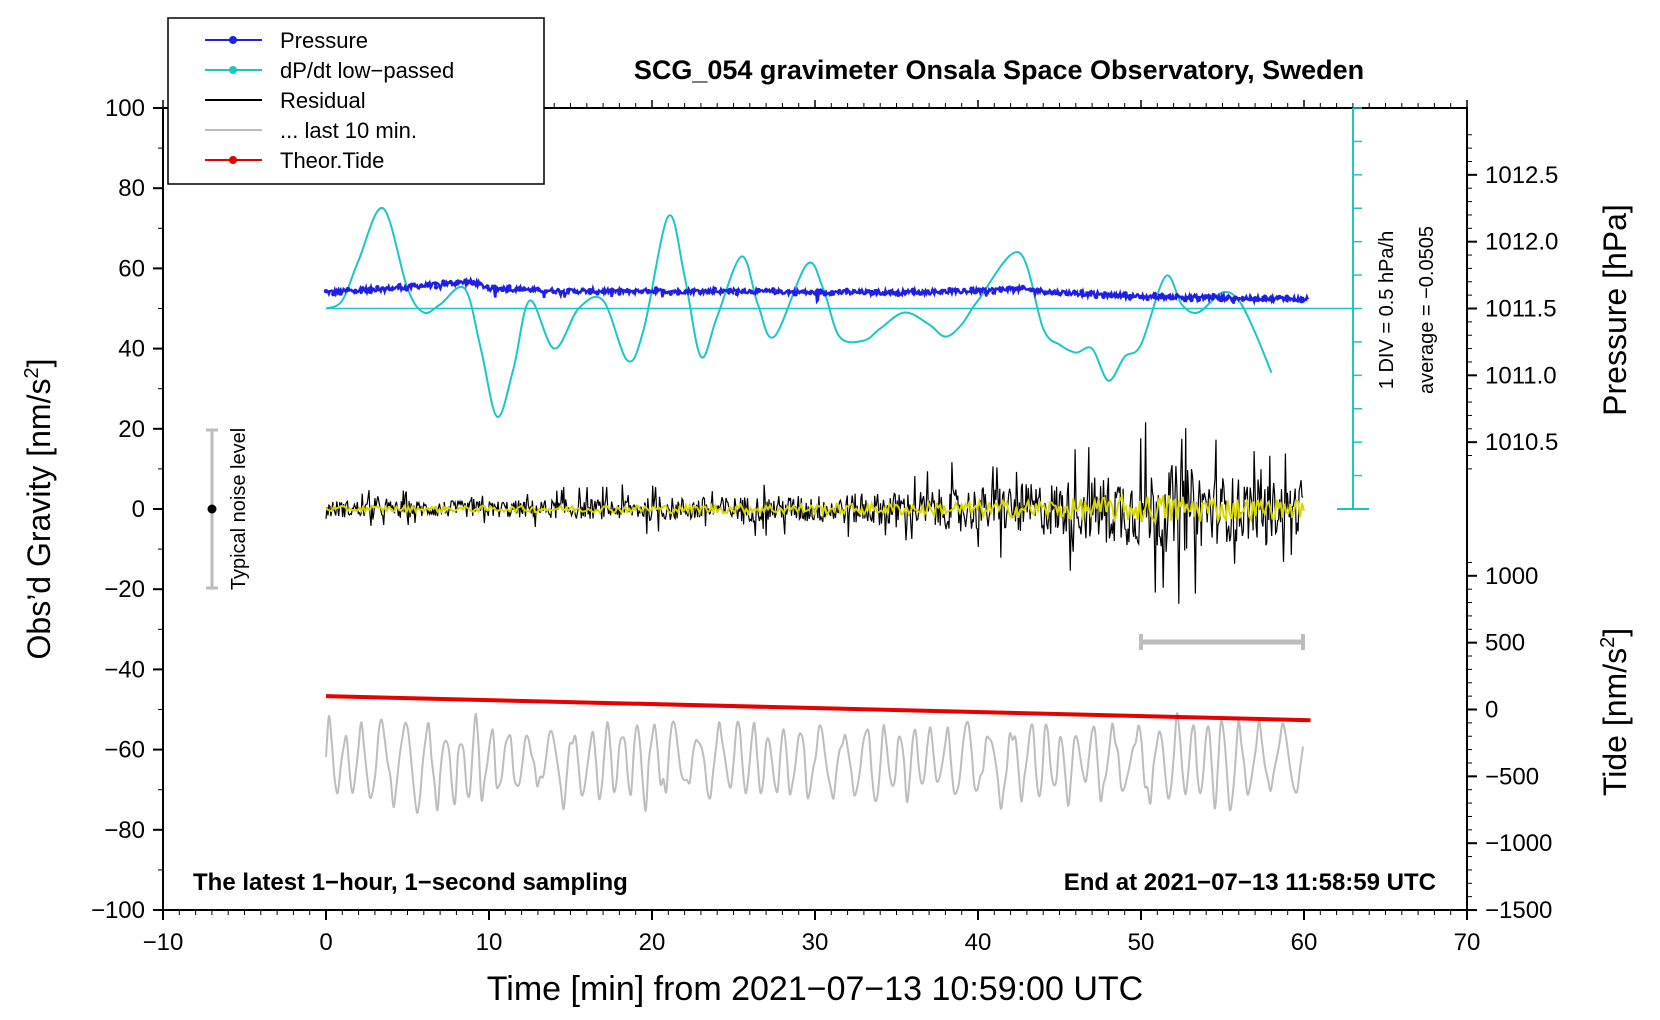  I want to click on pressure-tick-label: 1010.5, so click(1521, 442).